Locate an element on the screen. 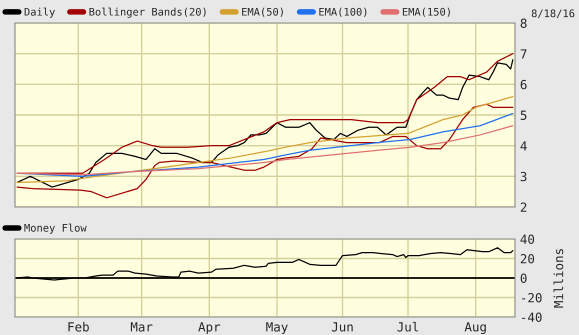  y-tick-label: -20 is located at coordinates (532, 297).